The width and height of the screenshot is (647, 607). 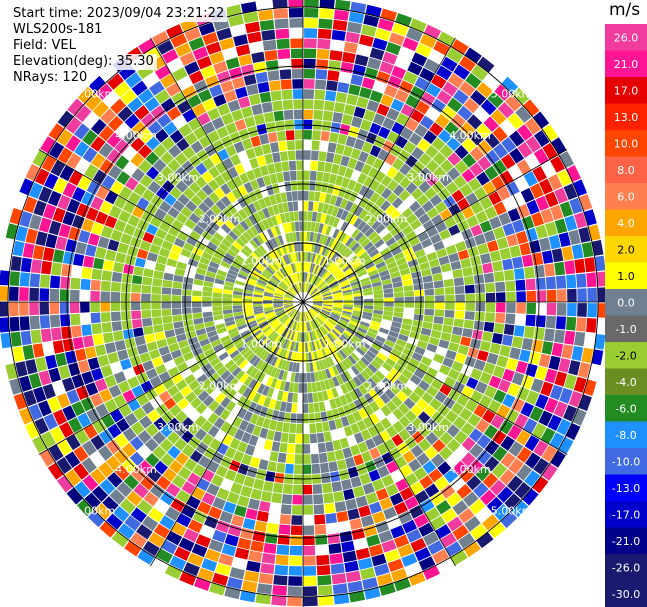 I want to click on colorbar-tick-label: 21.0, so click(x=626, y=64).